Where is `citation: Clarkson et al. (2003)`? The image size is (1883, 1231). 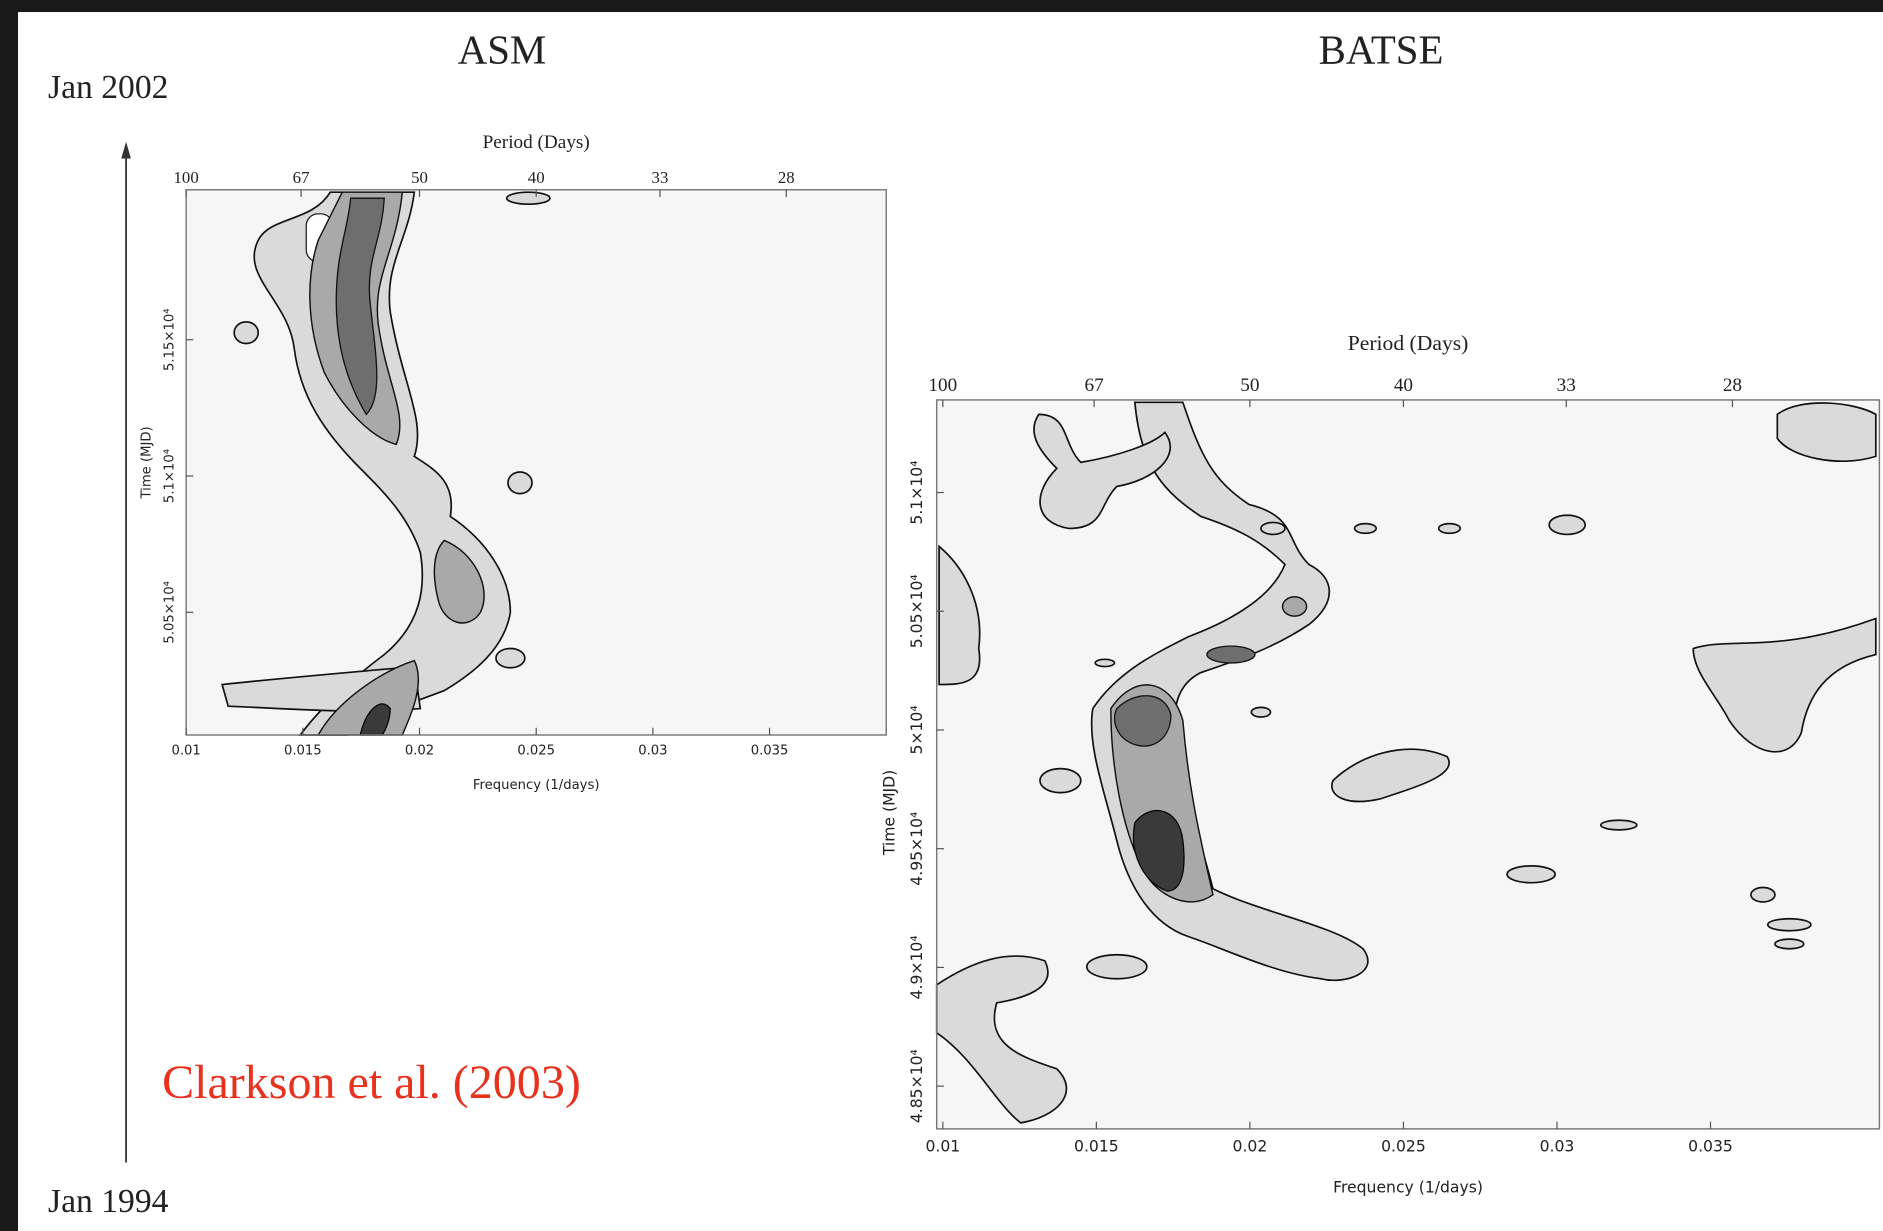 citation: Clarkson et al. (2003) is located at coordinates (371, 1082).